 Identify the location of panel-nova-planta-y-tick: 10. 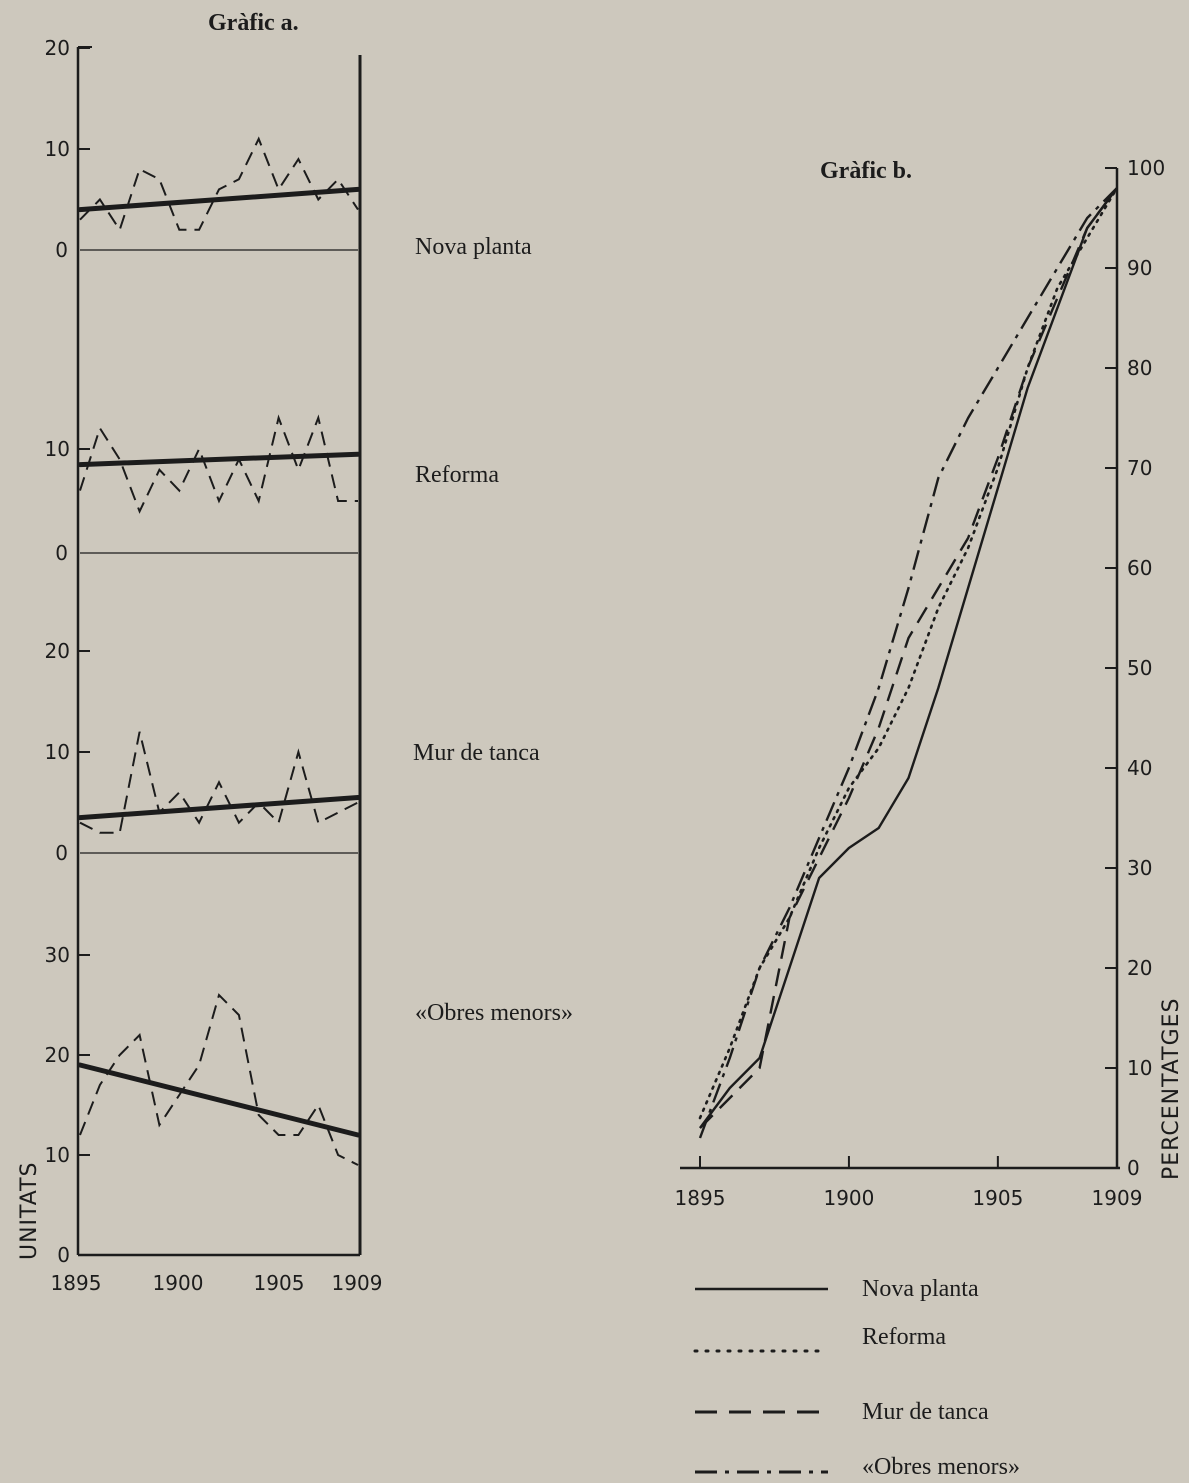
(57, 149).